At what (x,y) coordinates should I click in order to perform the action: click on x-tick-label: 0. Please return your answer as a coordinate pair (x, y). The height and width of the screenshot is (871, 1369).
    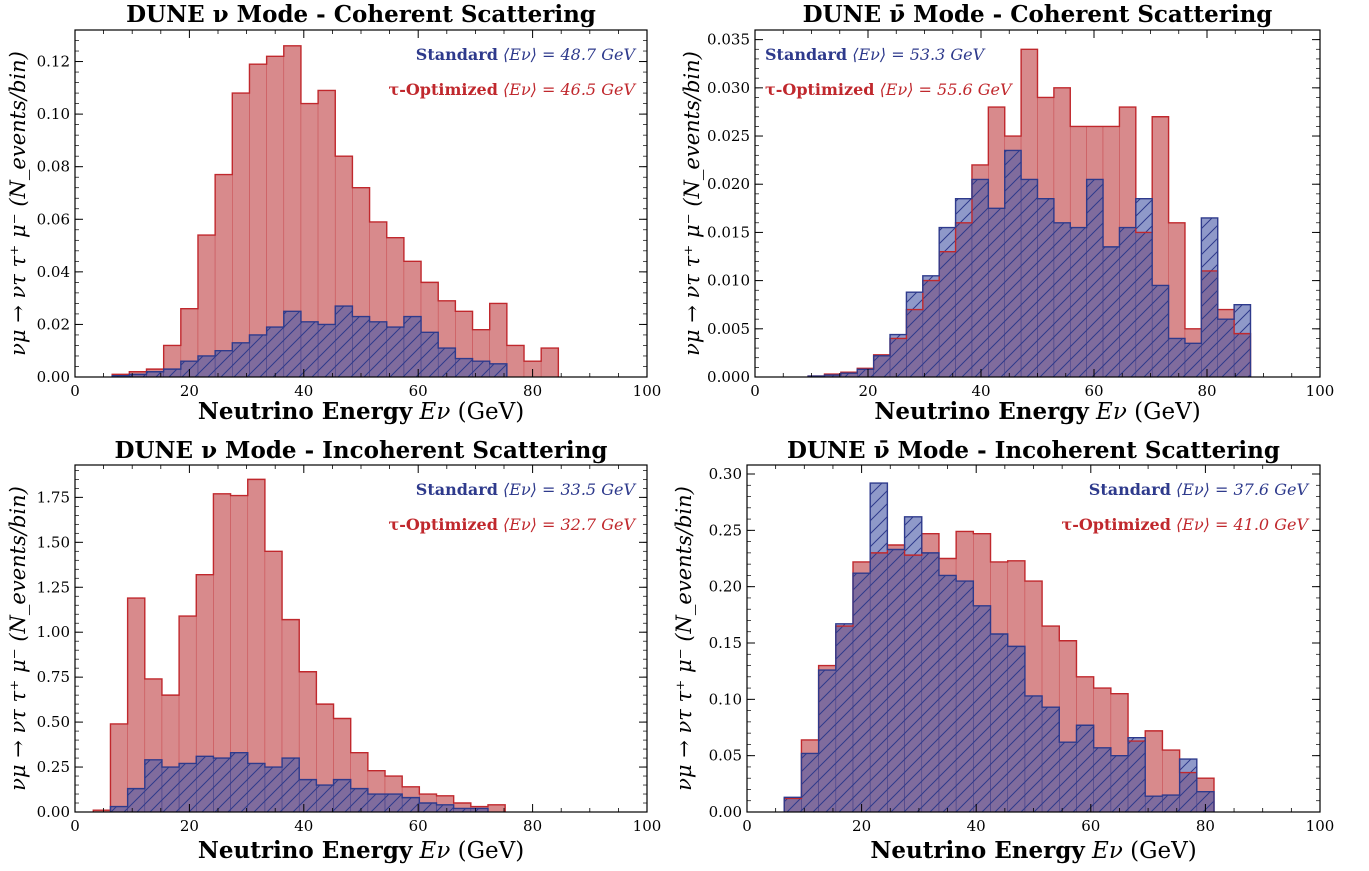
    Looking at the image, I should click on (755, 391).